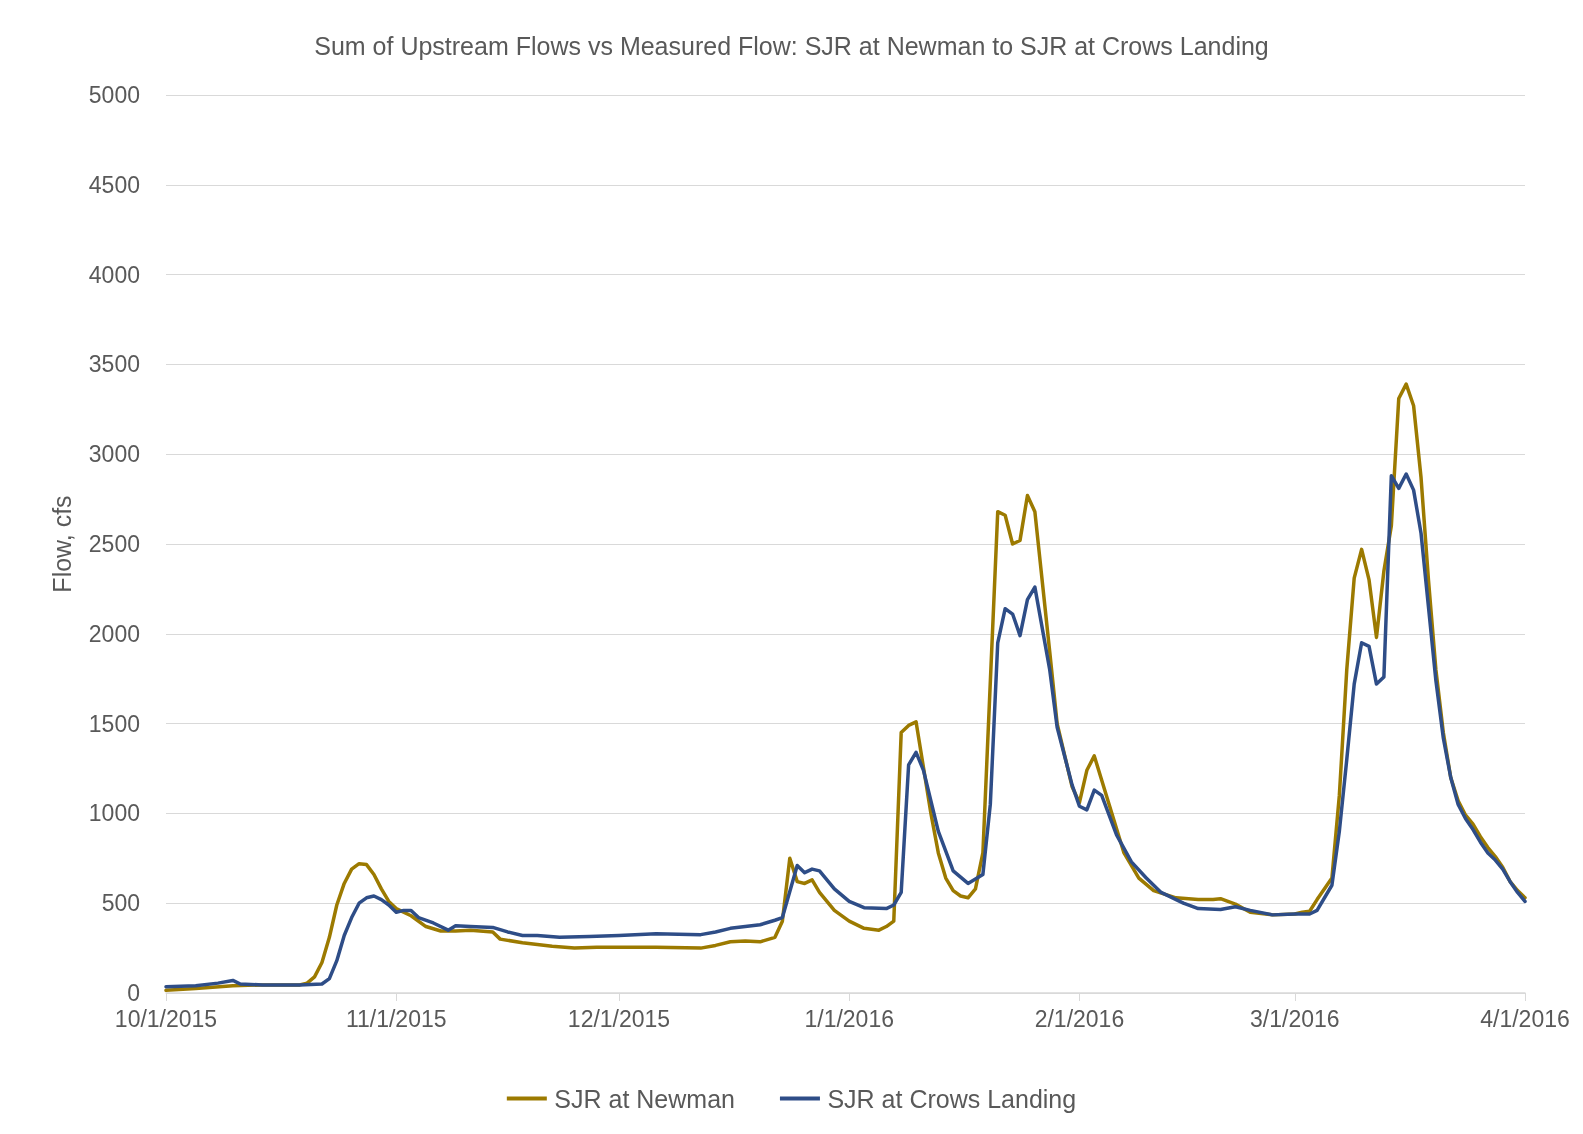  Describe the element at coordinates (1295, 1018) in the screenshot. I see `x-tick-label: 3/1/2016` at that location.